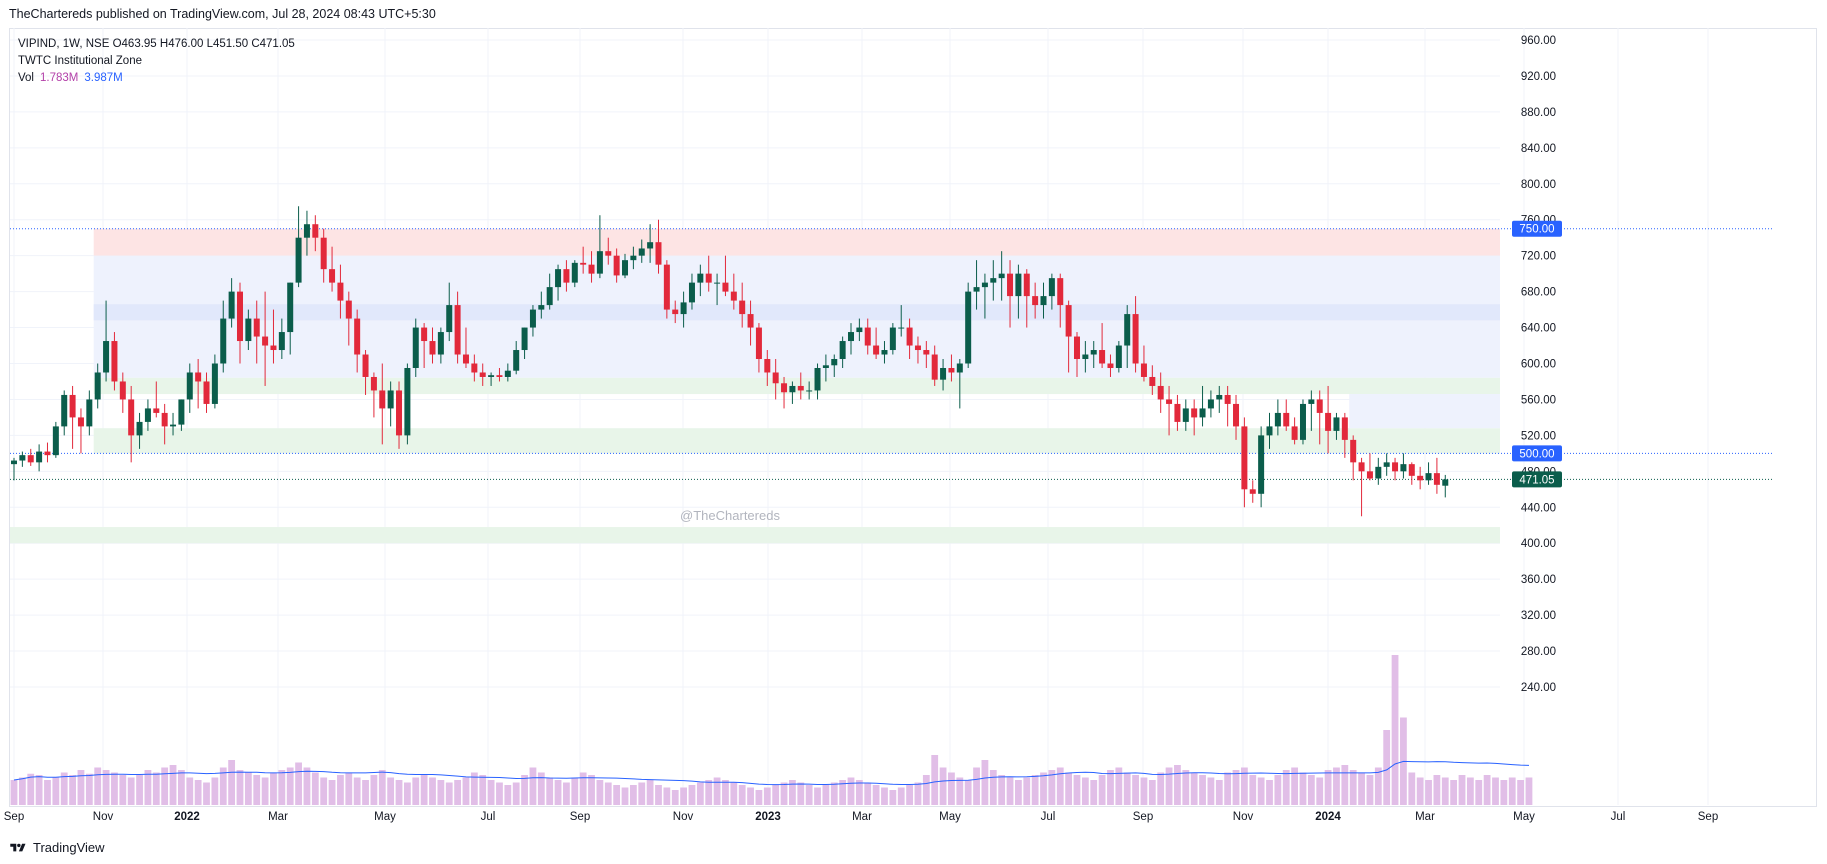  Describe the element at coordinates (1424, 411) in the screenshot. I see `zone-blue` at that location.